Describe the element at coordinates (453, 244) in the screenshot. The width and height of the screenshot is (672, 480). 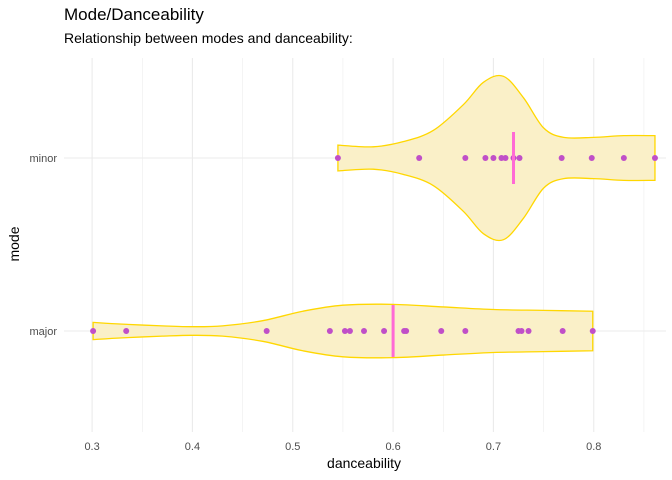
I see `medians` at that location.